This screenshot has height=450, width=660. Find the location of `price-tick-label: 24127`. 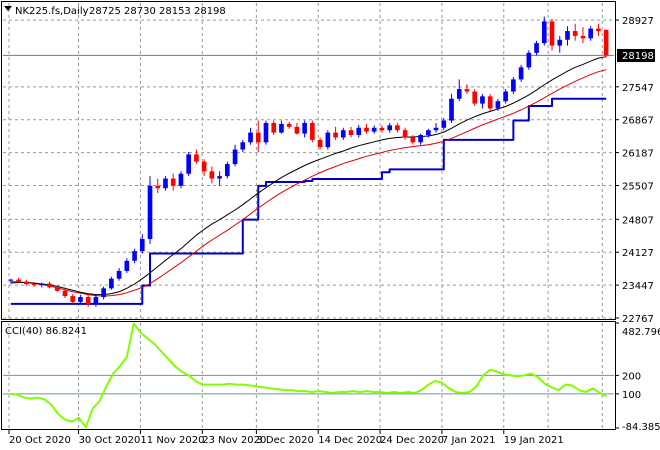

price-tick-label: 24127 is located at coordinates (638, 253).